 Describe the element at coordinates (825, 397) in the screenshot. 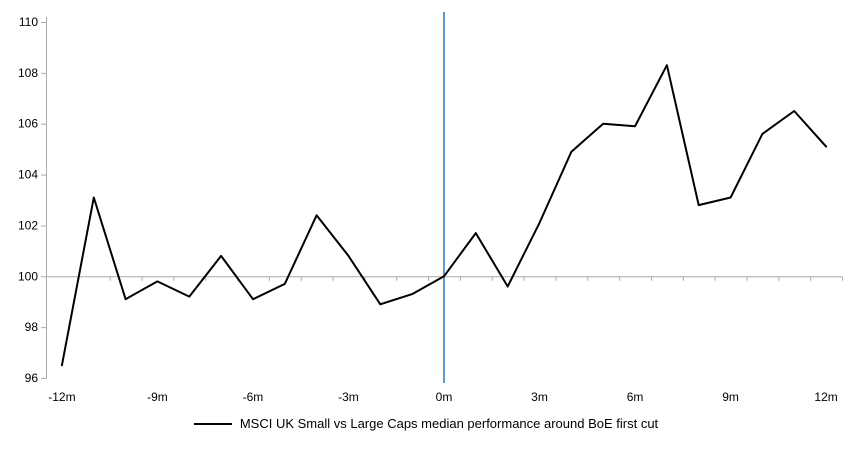

I see `x-tick-label: 12m` at that location.